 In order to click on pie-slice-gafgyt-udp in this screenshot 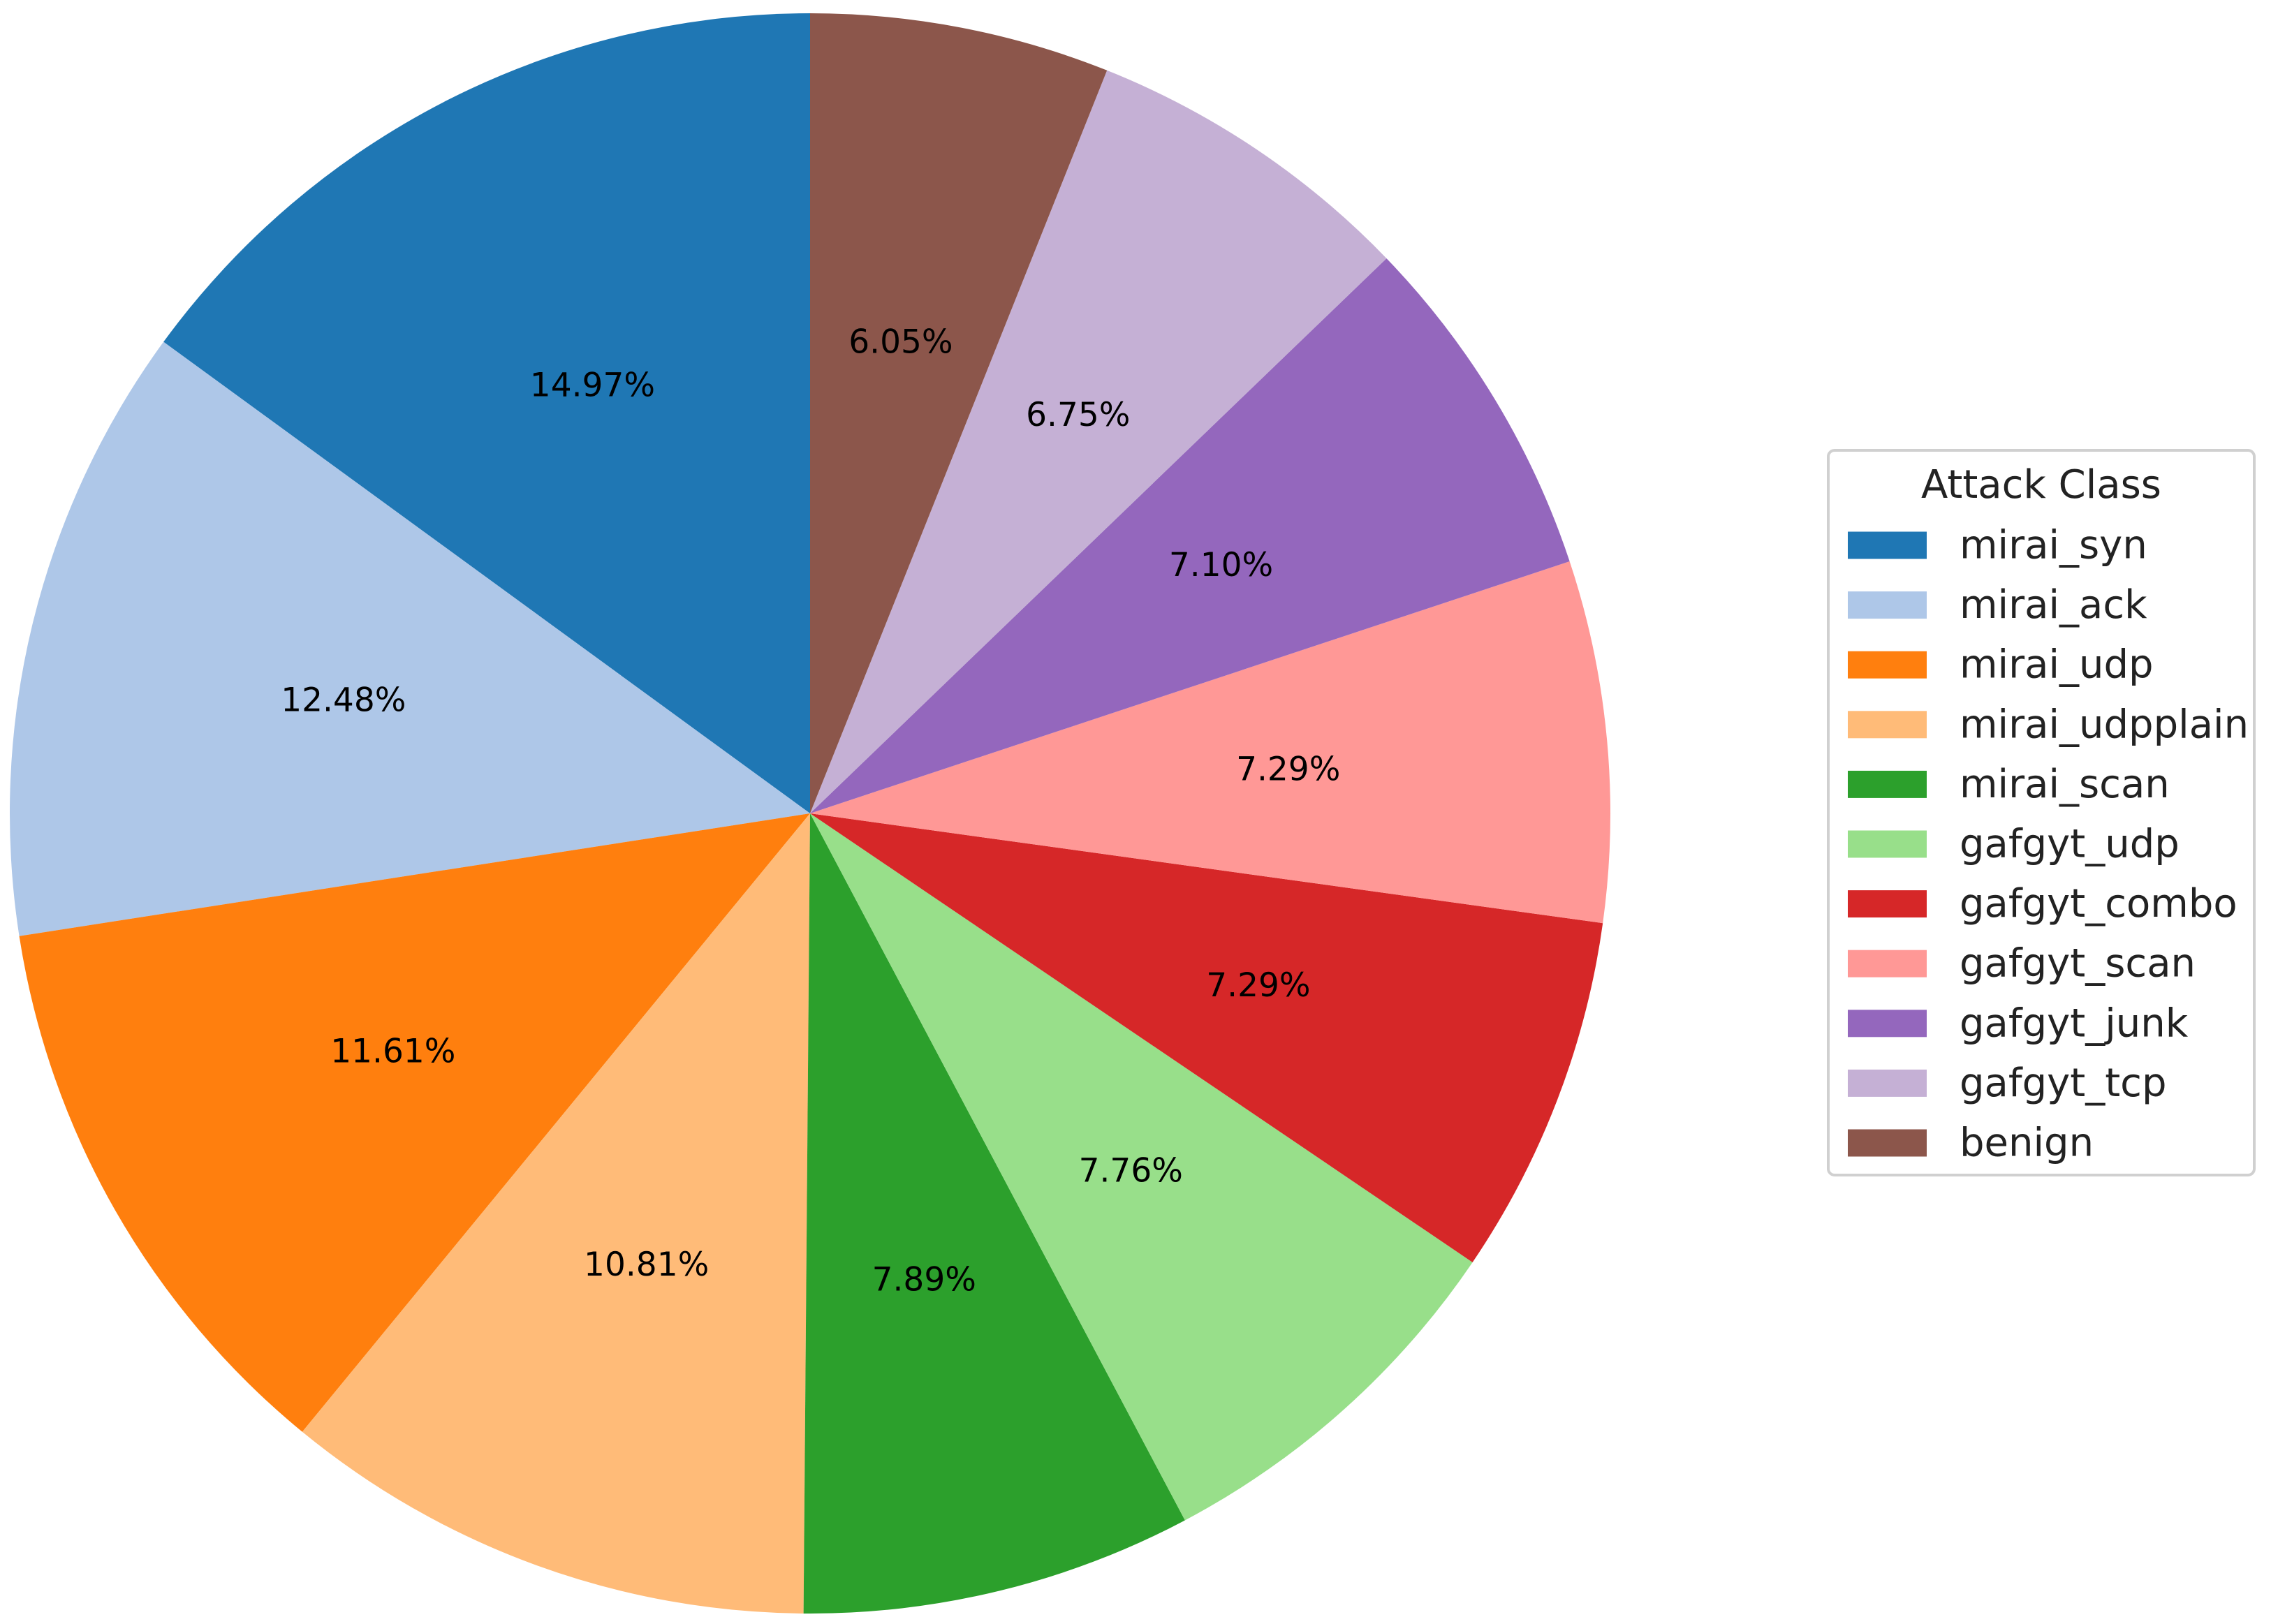, I will do `click(1141, 1167)`.